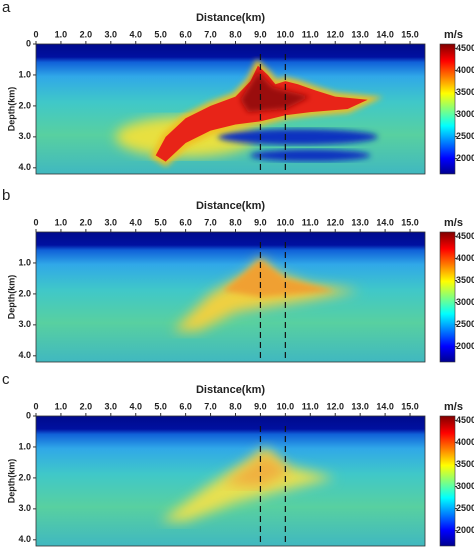  What do you see at coordinates (6, 8) in the screenshot?
I see `panel-letter: a` at bounding box center [6, 8].